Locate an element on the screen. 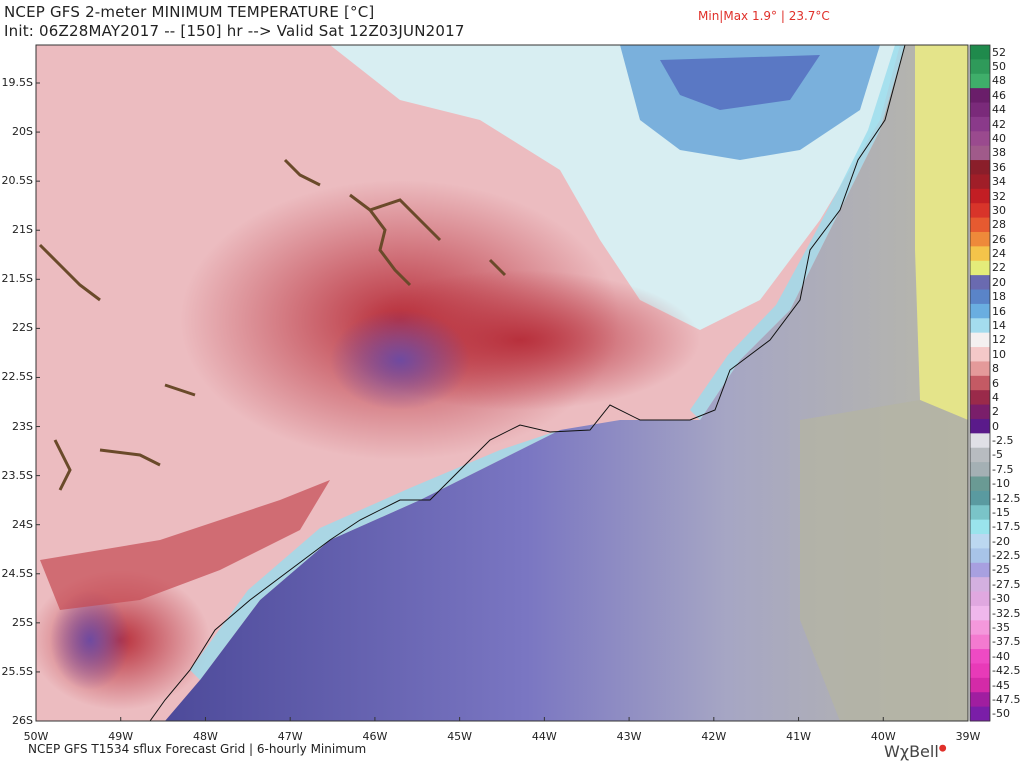 This screenshot has width=1024, height=768. colorbar-label: -22.5 is located at coordinates (1006, 556).